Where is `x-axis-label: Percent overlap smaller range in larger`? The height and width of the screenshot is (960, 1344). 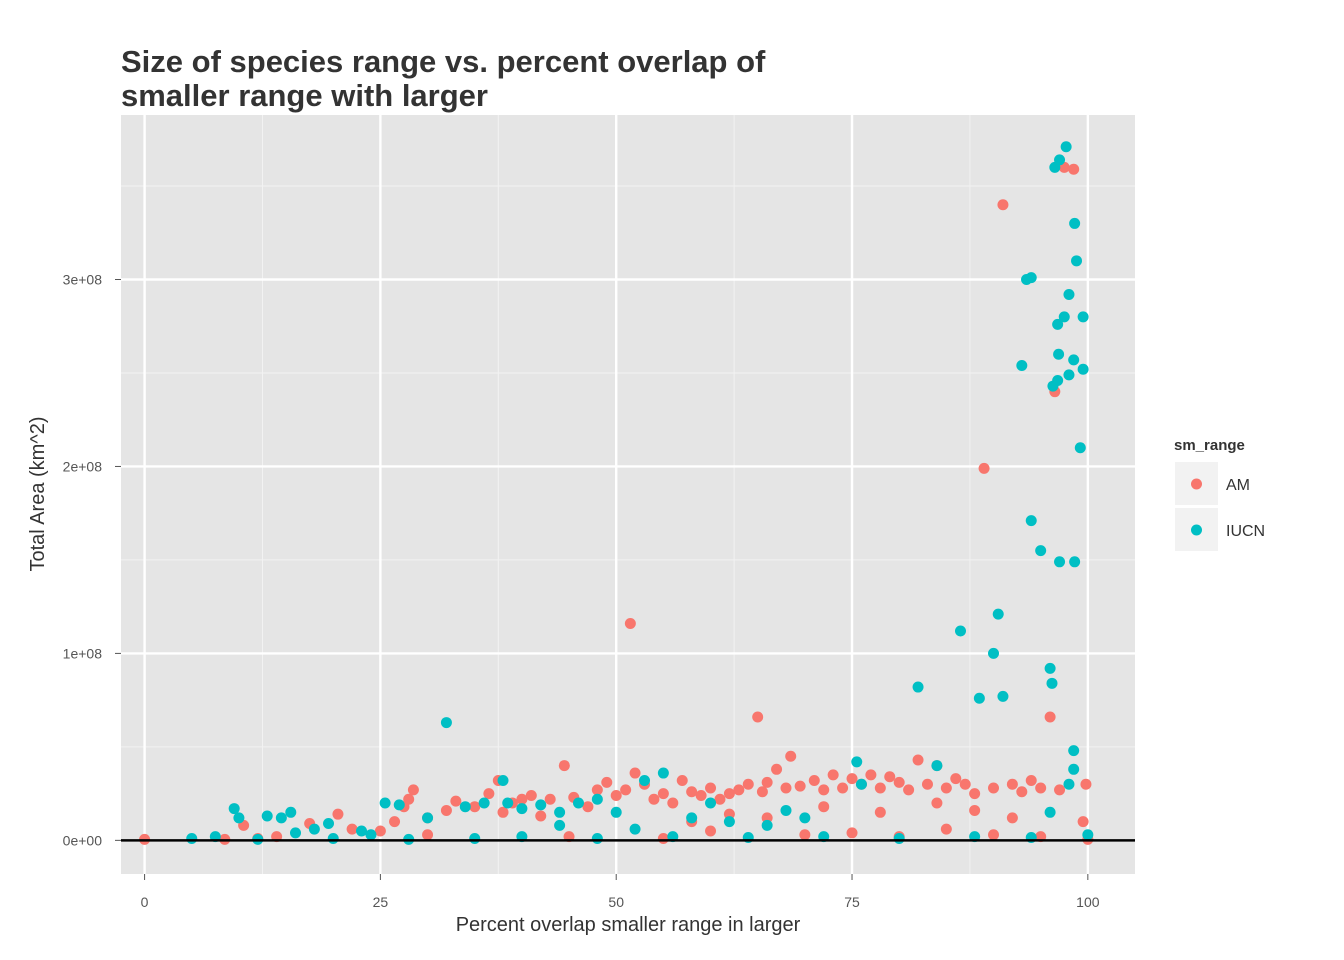 x-axis-label: Percent overlap smaller range in larger is located at coordinates (628, 925).